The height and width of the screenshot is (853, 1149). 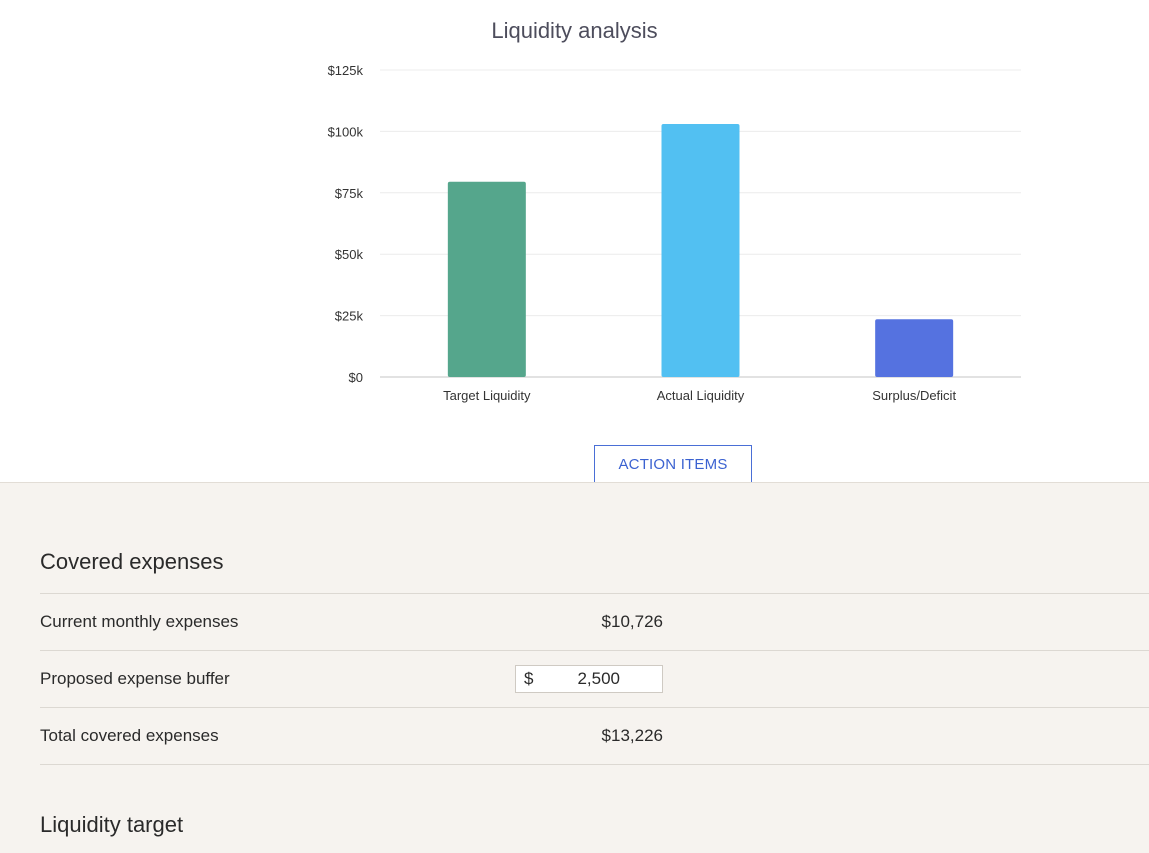 What do you see at coordinates (594, 622) in the screenshot?
I see `current-monthly-expenses-row: Current monthly expenses $10,726` at bounding box center [594, 622].